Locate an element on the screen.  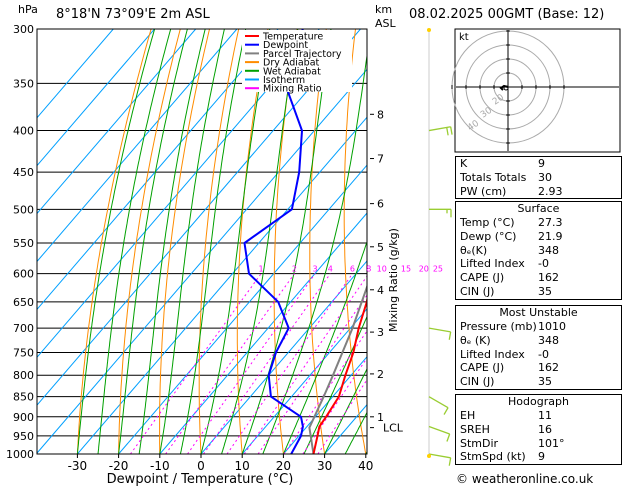
mu-label: Lifted Index is located at coordinates (492, 354).